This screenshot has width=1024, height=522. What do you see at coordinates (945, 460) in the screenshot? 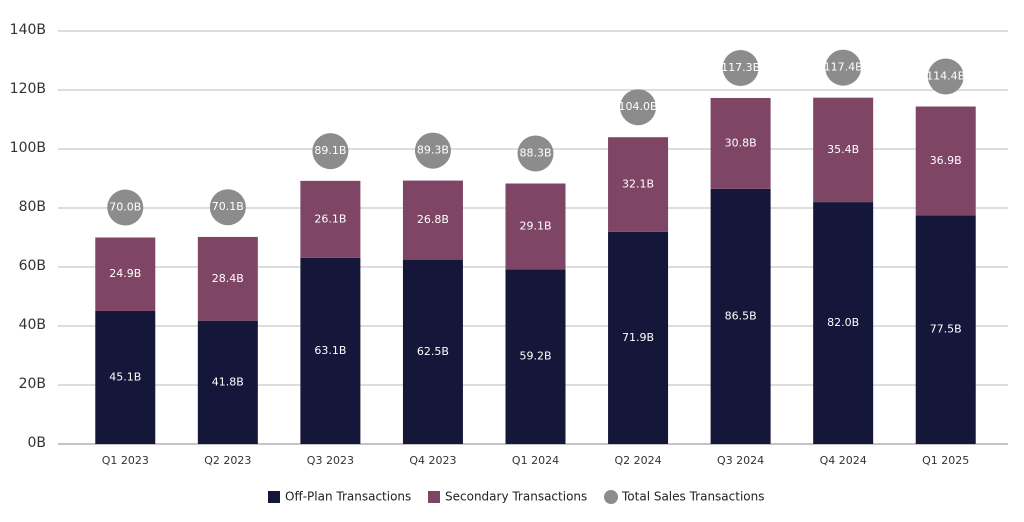
I see `x-tick-label: Q1 2025` at bounding box center [945, 460].